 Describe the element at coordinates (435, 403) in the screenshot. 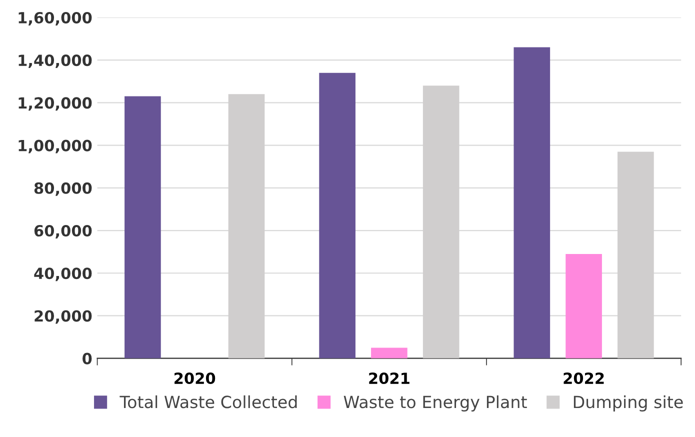

I see `legend-label: Waste to Energy Plant` at that location.